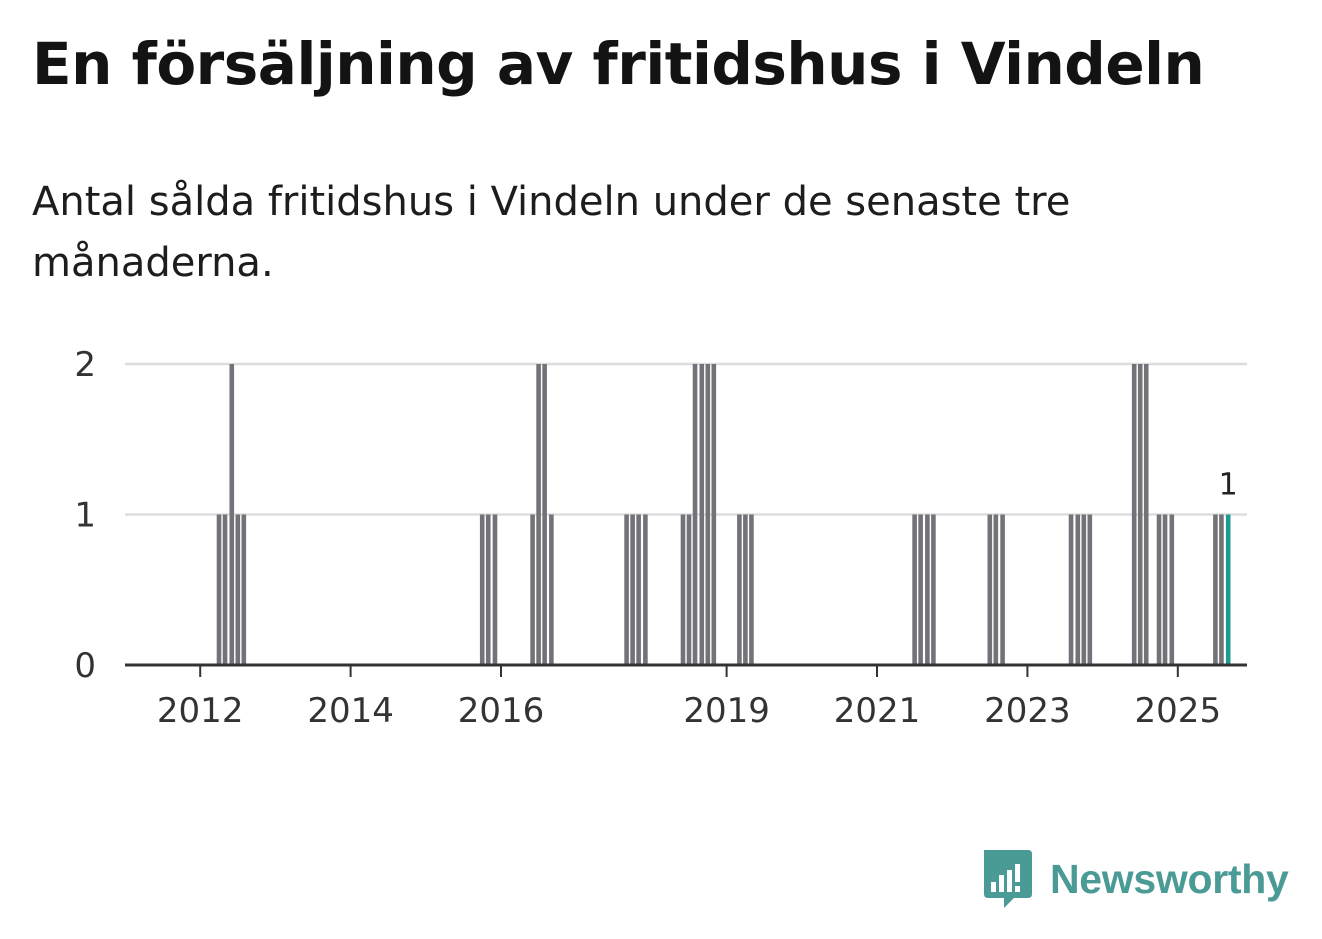 The width and height of the screenshot is (1322, 939). Describe the element at coordinates (1169, 878) in the screenshot. I see `brand-name: Newsworthy` at that location.